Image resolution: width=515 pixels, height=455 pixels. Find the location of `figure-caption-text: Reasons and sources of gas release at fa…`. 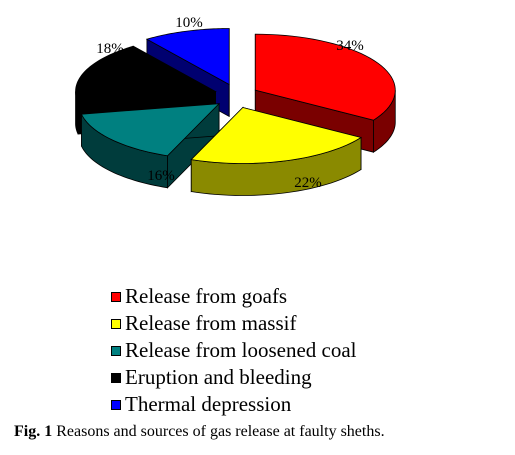

figure-caption-text: Reasons and sources of gas release at fa… is located at coordinates (220, 431).